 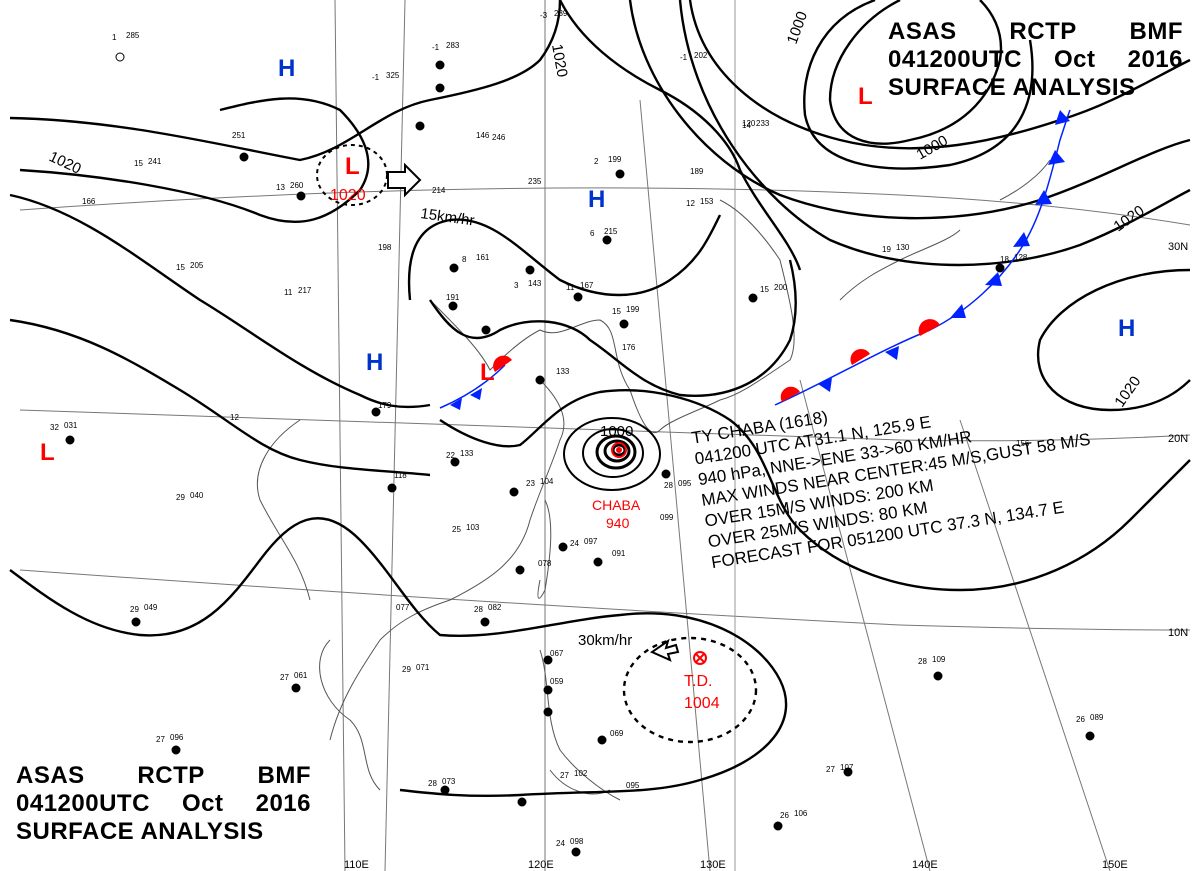 I want to click on station-pressure: 285, so click(x=133, y=35).